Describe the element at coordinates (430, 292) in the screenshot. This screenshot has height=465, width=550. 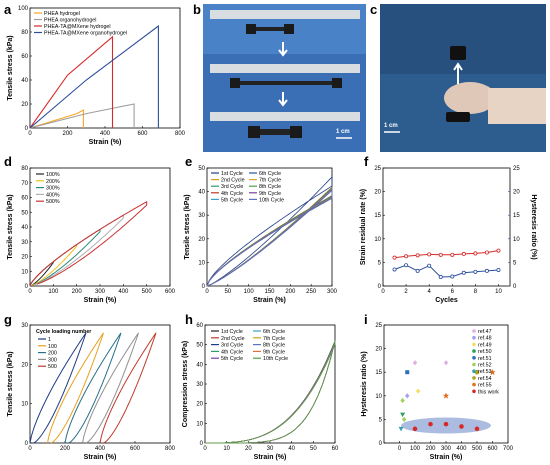
I see `x-tick-label: 4` at that location.